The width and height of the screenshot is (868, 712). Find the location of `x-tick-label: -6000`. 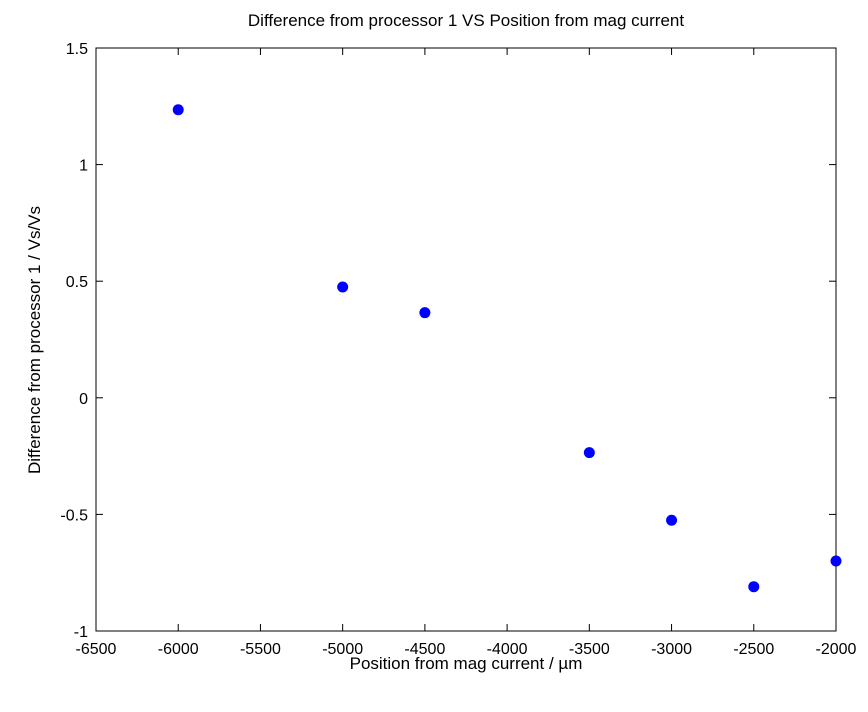

x-tick-label: -6000 is located at coordinates (178, 649).